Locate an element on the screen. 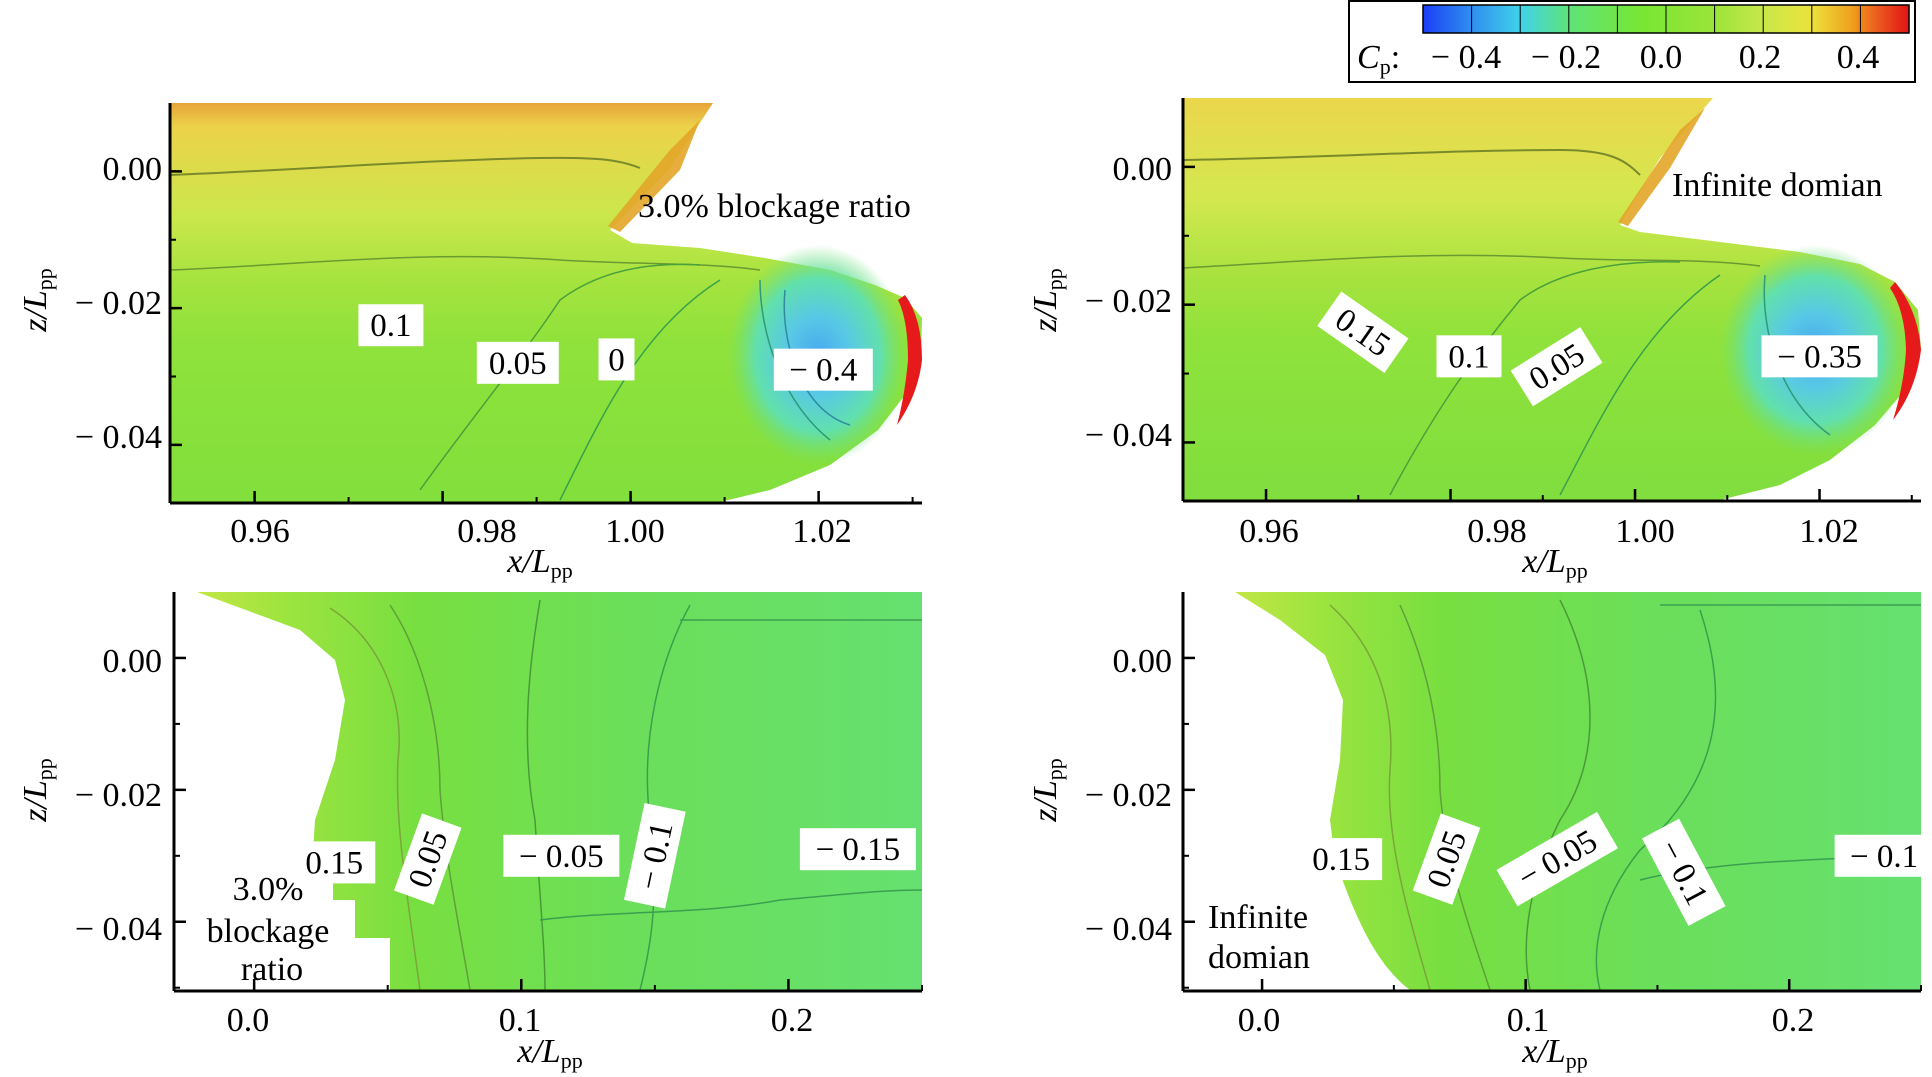 Image resolution: width=1932 pixels, height=1077 pixels. x-tick-label: 0.0 is located at coordinates (248, 1020).